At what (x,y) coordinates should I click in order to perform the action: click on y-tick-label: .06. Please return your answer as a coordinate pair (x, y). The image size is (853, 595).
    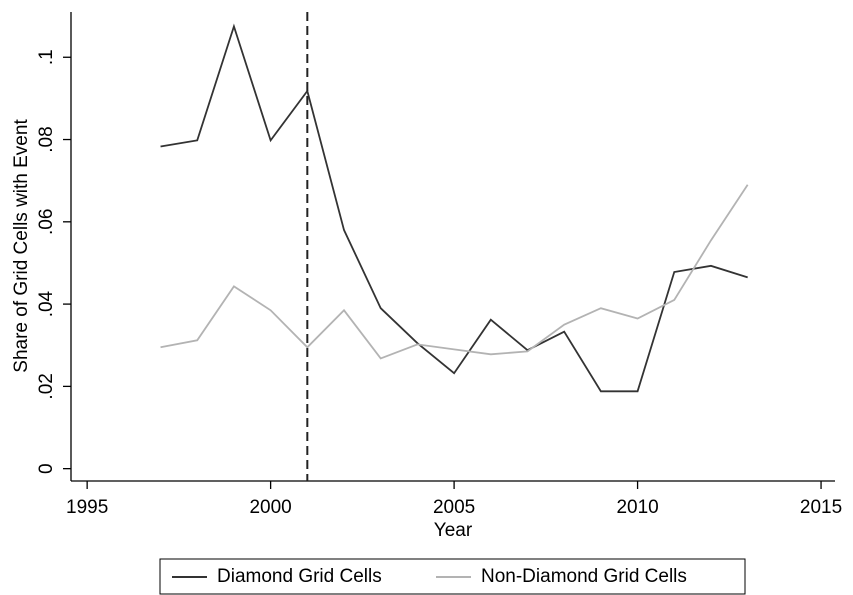
    Looking at the image, I should click on (46, 222).